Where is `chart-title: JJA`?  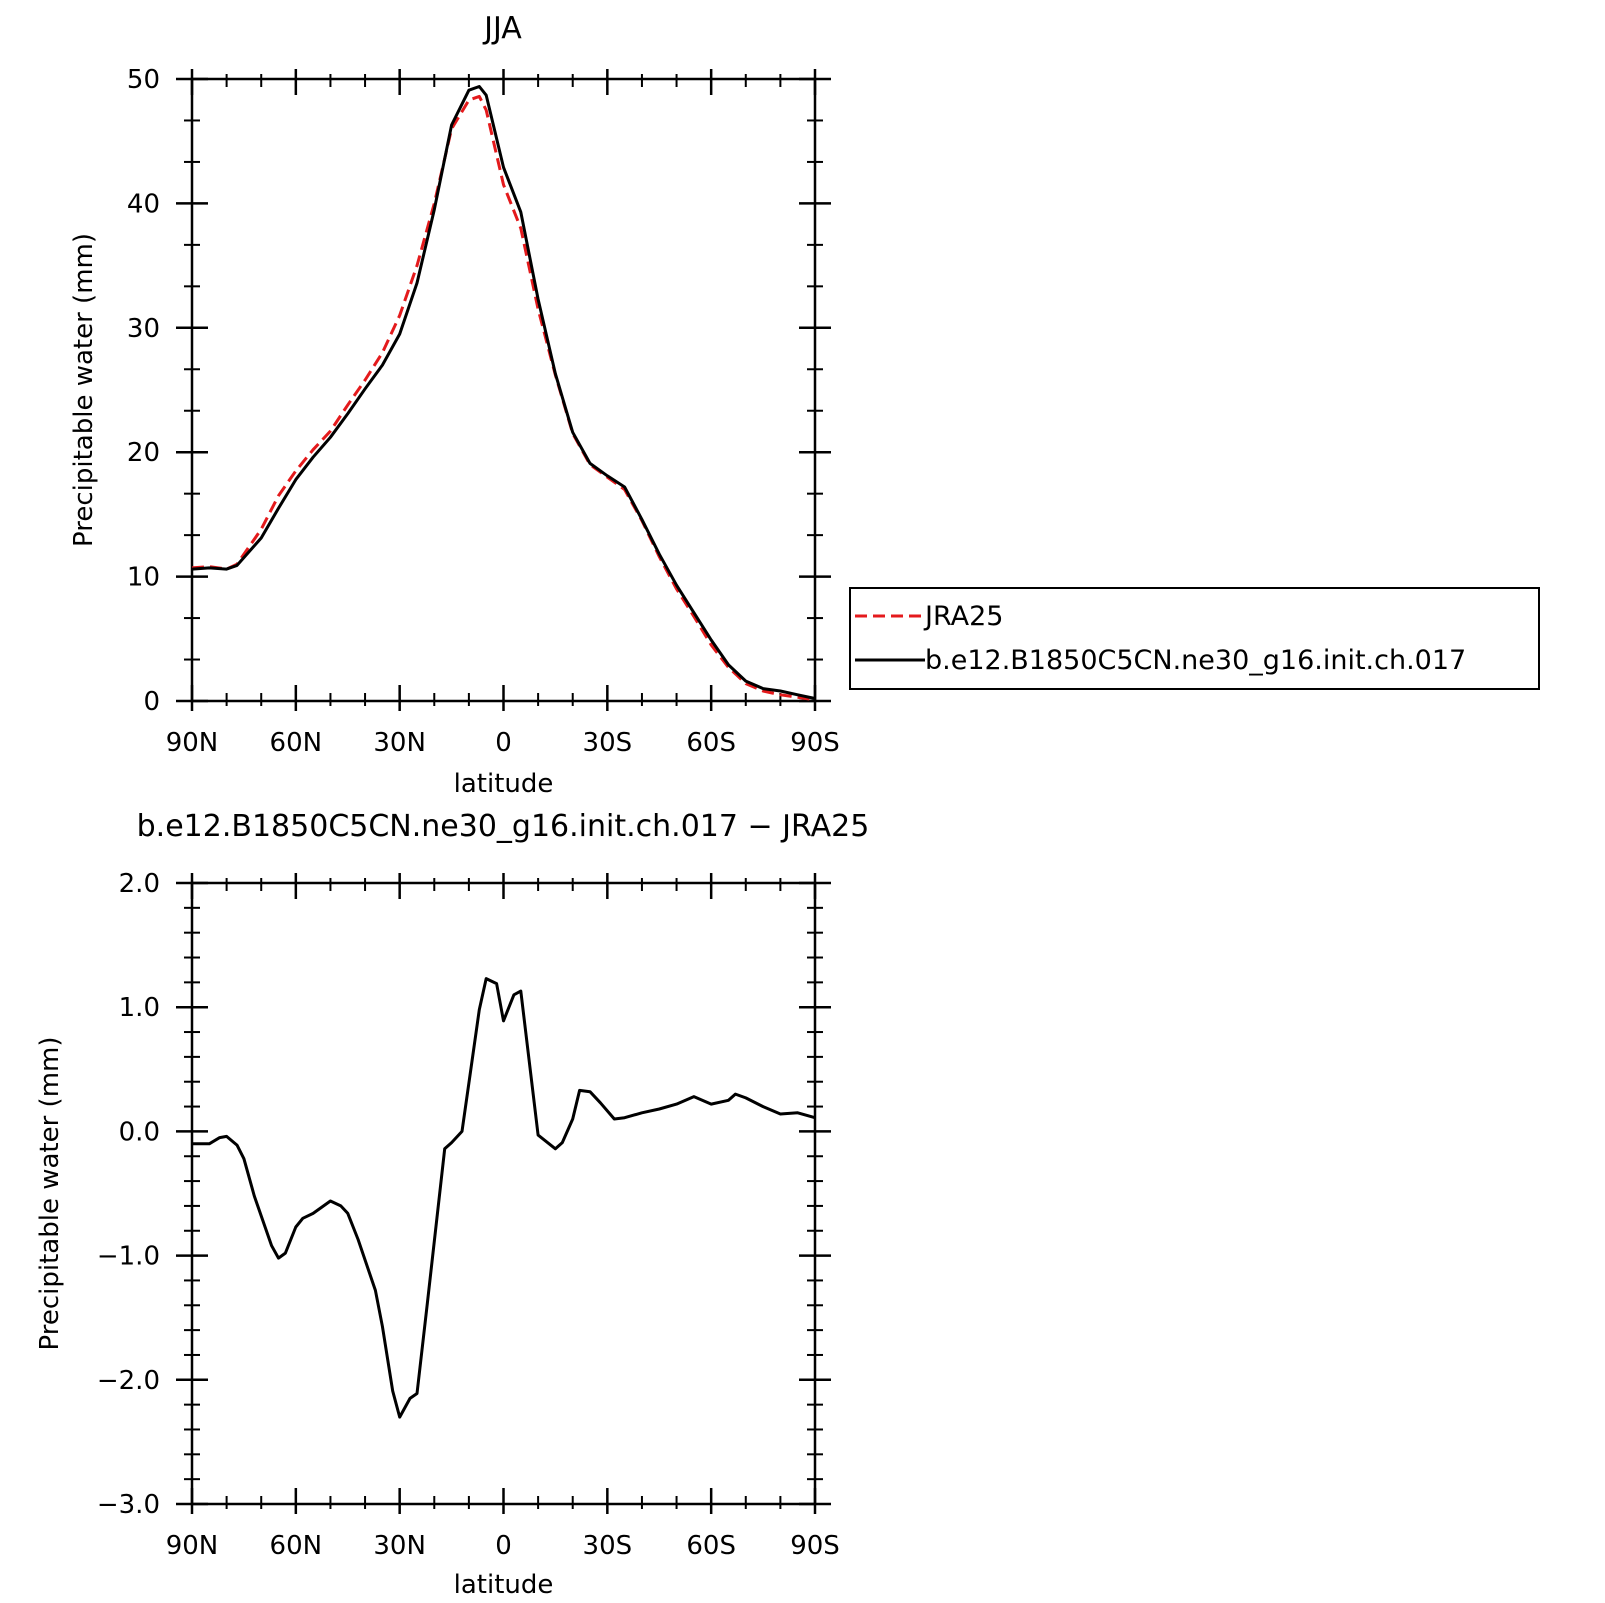 chart-title: JJA is located at coordinates (502, 28).